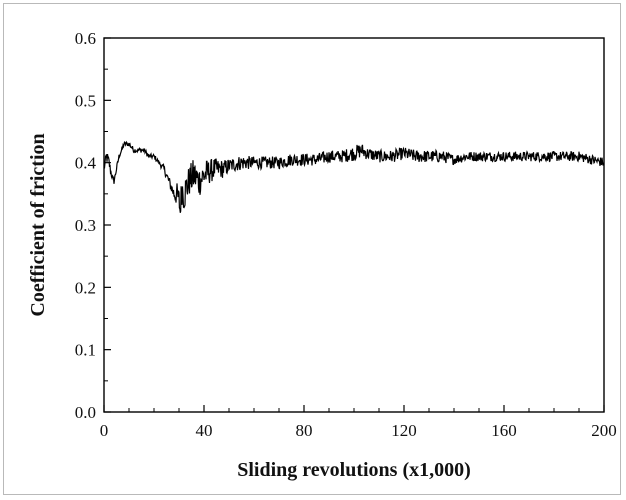  I want to click on x-tick-label: 120, so click(404, 430).